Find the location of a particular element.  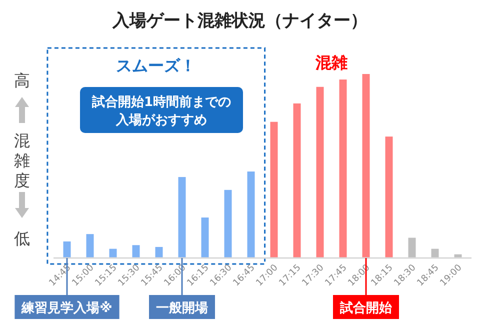

text: 低 is located at coordinates (22, 238).